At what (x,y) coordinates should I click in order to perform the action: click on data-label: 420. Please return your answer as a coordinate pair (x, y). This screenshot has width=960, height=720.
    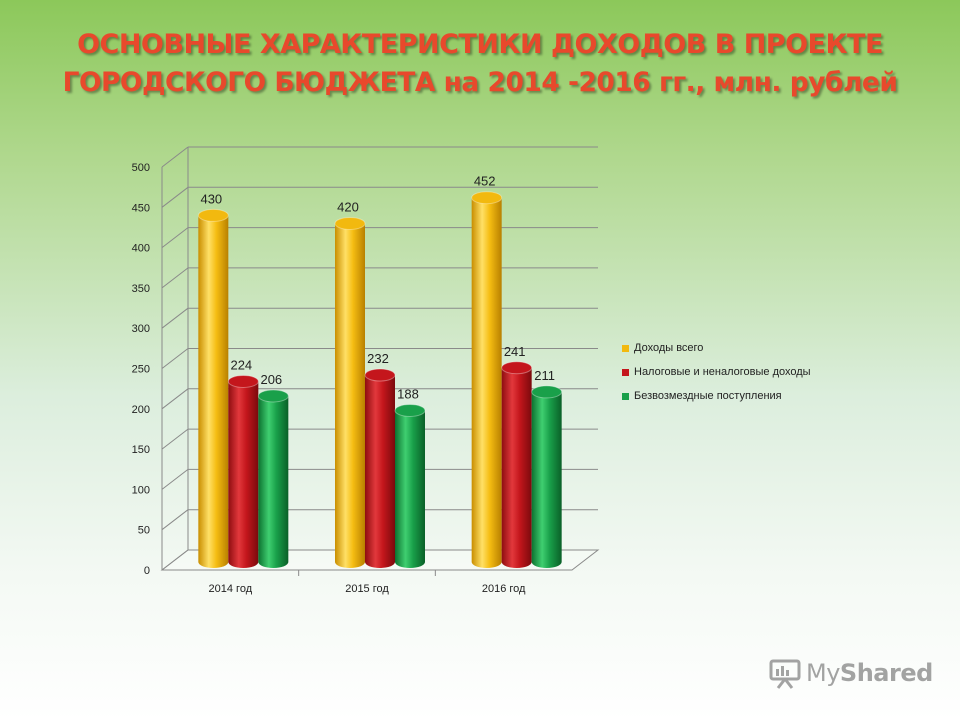
    Looking at the image, I should click on (348, 206).